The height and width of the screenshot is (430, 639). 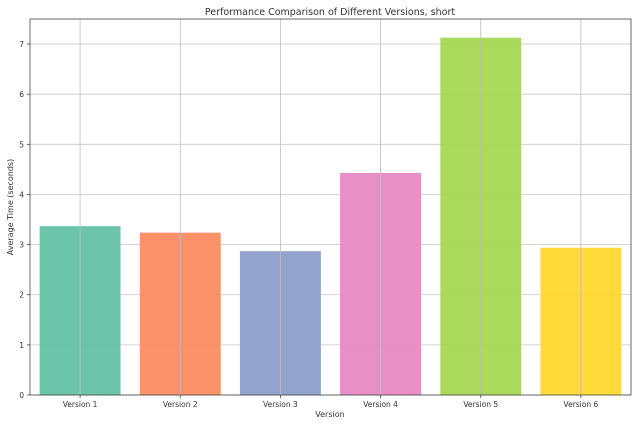 What do you see at coordinates (21, 94) in the screenshot?
I see `y-tick-label: 6` at bounding box center [21, 94].